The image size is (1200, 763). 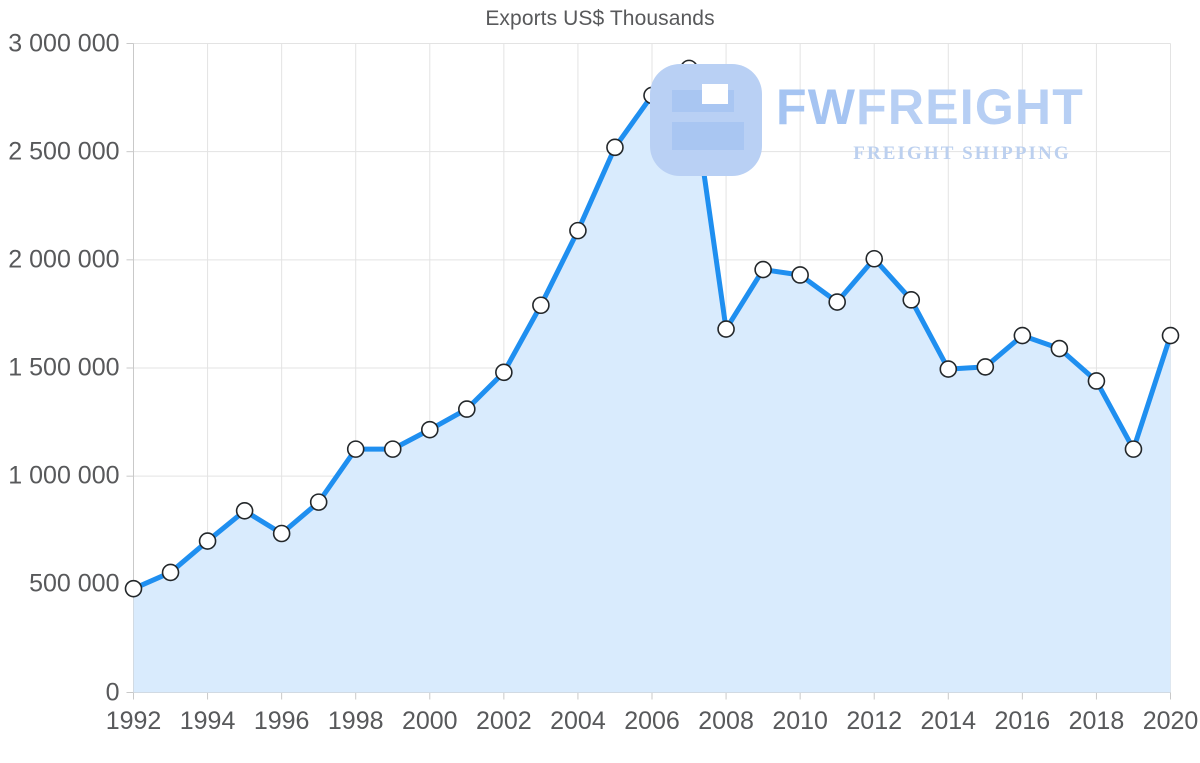 What do you see at coordinates (207, 720) in the screenshot?
I see `x-axis-tick-label: 1994` at bounding box center [207, 720].